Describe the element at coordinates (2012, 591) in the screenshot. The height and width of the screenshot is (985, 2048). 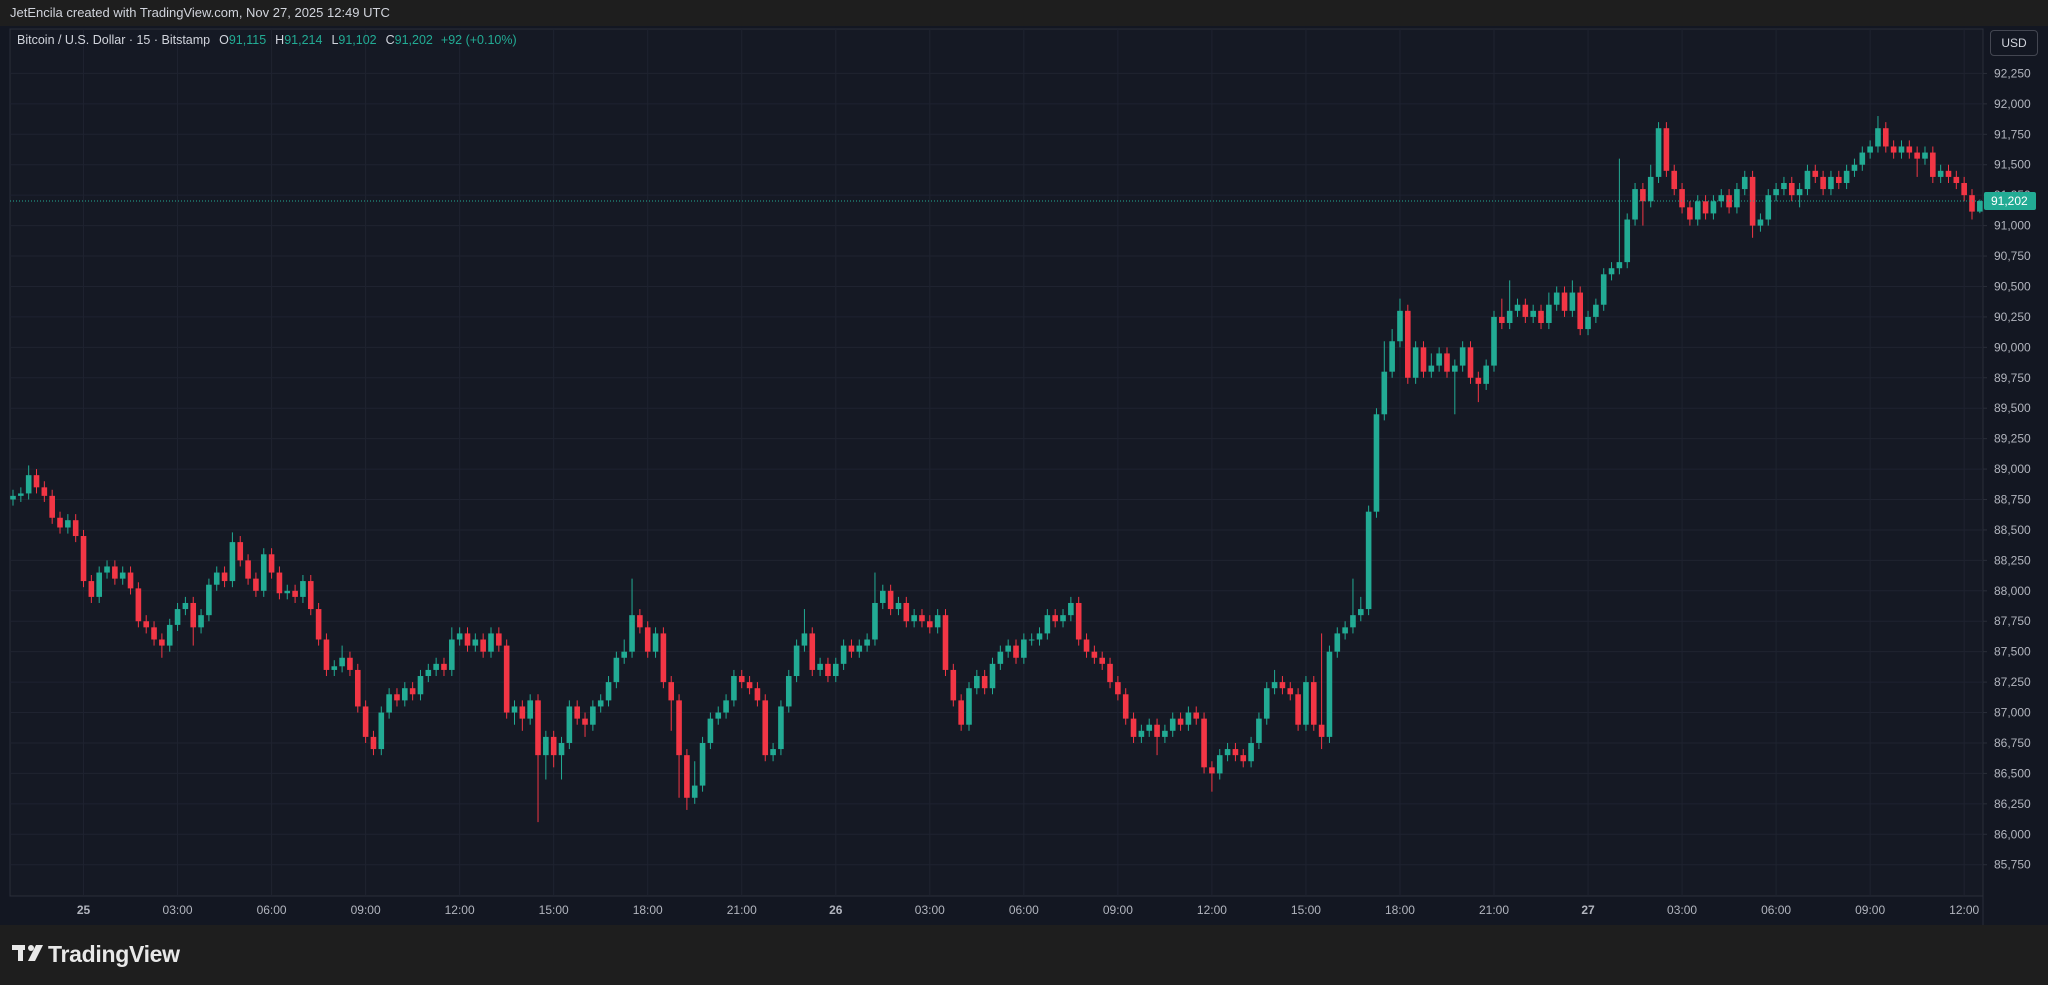
I see `y-tick-label: 88,000` at that location.